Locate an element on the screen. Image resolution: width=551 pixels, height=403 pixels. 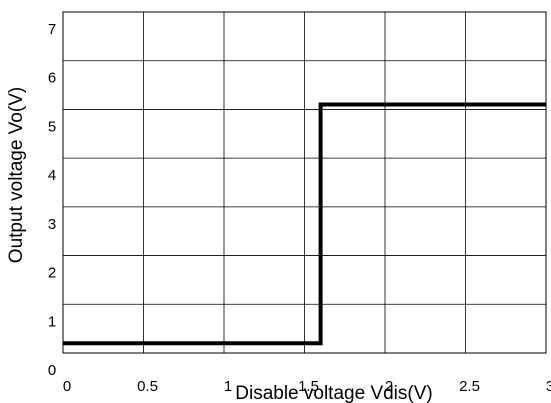
x-tick-label: 1.5 is located at coordinates (308, 386).